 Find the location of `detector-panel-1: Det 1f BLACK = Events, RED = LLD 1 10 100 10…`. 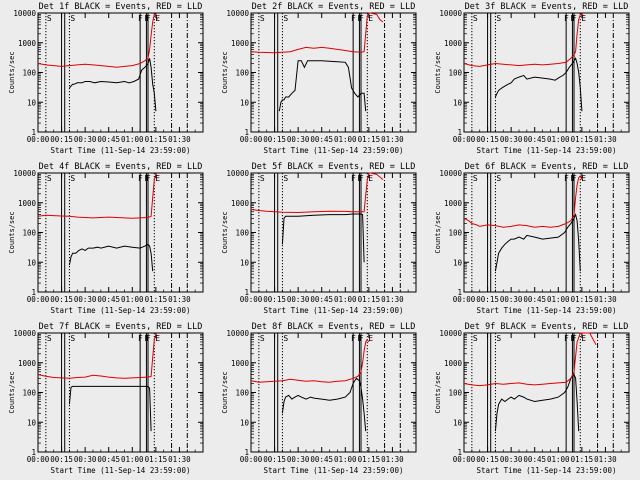

detector-panel-1: Det 1f BLACK = Events, RED = LLD 1 10 100 10… is located at coordinates (106, 80).